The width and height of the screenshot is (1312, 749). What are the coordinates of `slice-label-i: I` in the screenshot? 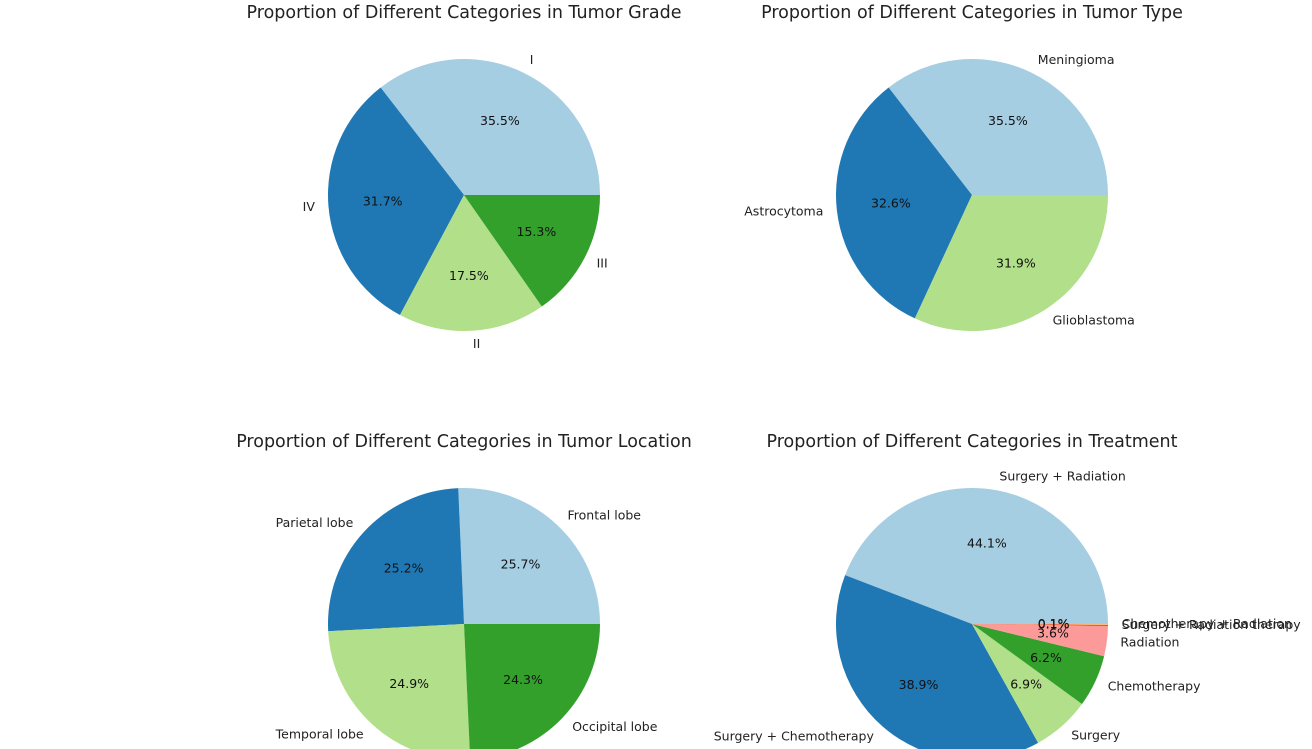 It's located at (532, 59).